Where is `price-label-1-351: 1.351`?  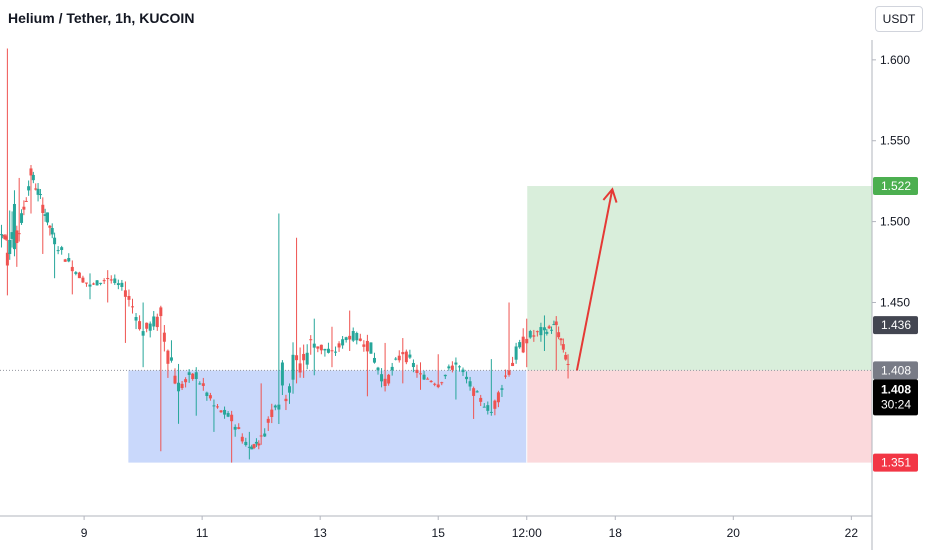
price-label-1-351: 1.351 is located at coordinates (896, 463).